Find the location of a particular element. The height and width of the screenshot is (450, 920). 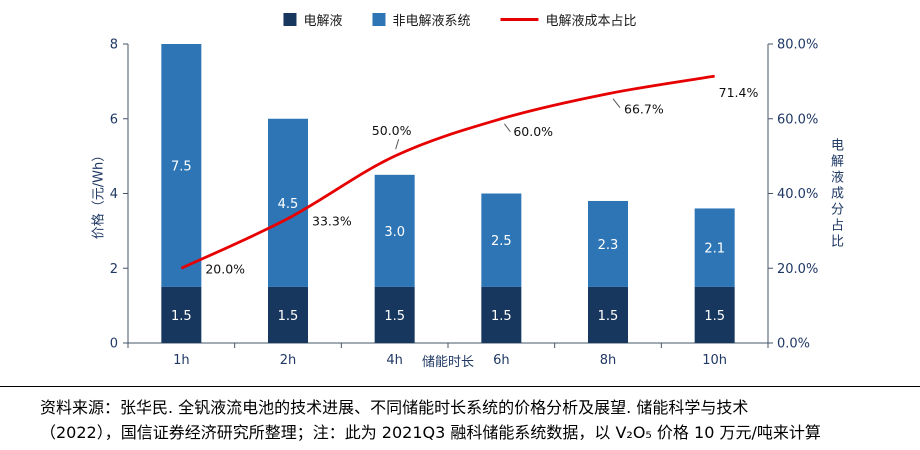

x-axis-title: 储能时长 is located at coordinates (448, 362).